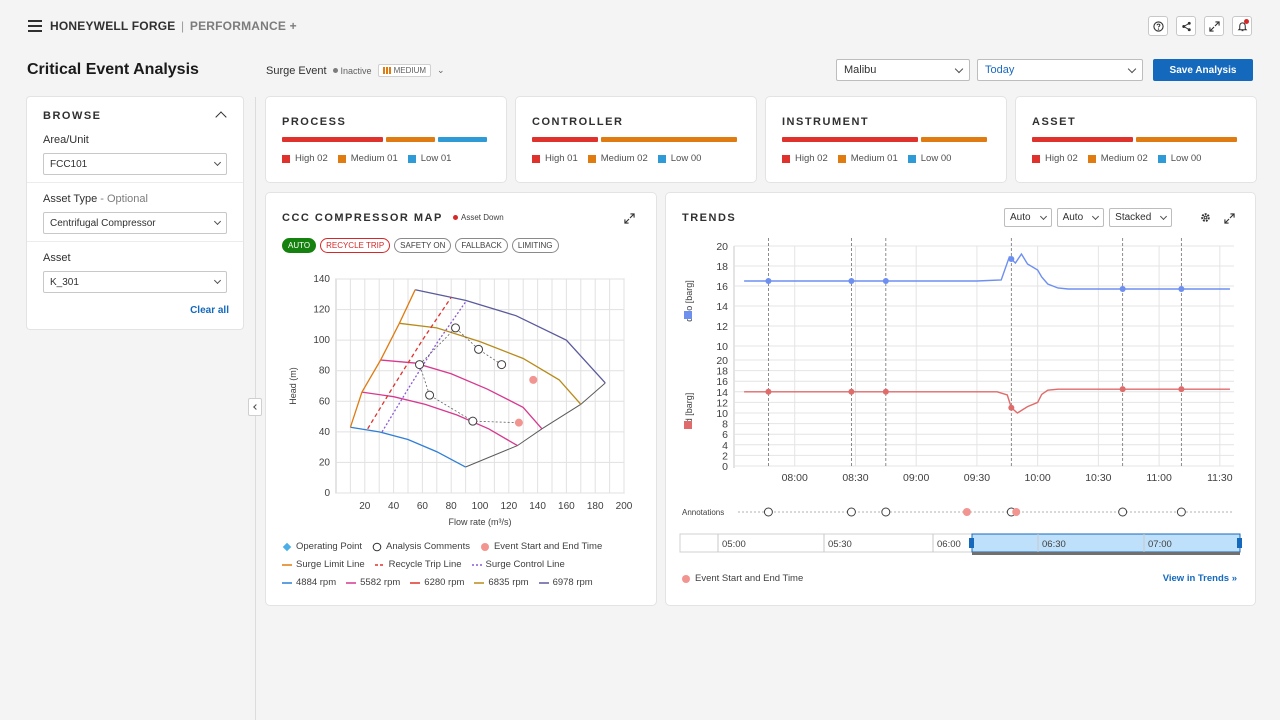 The width and height of the screenshot is (1280, 720). I want to click on asset-select: K_301, so click(135, 282).